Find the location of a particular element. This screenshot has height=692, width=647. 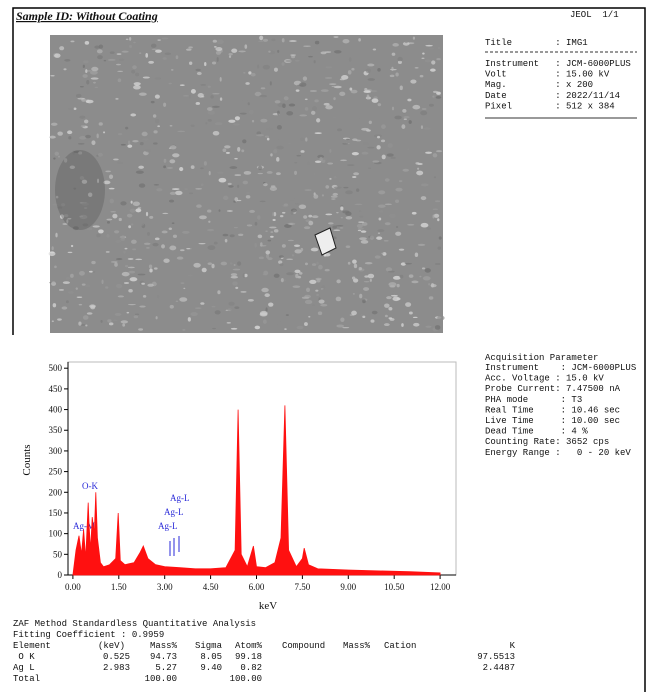

table-cell: 0.525 is located at coordinates (116, 657).